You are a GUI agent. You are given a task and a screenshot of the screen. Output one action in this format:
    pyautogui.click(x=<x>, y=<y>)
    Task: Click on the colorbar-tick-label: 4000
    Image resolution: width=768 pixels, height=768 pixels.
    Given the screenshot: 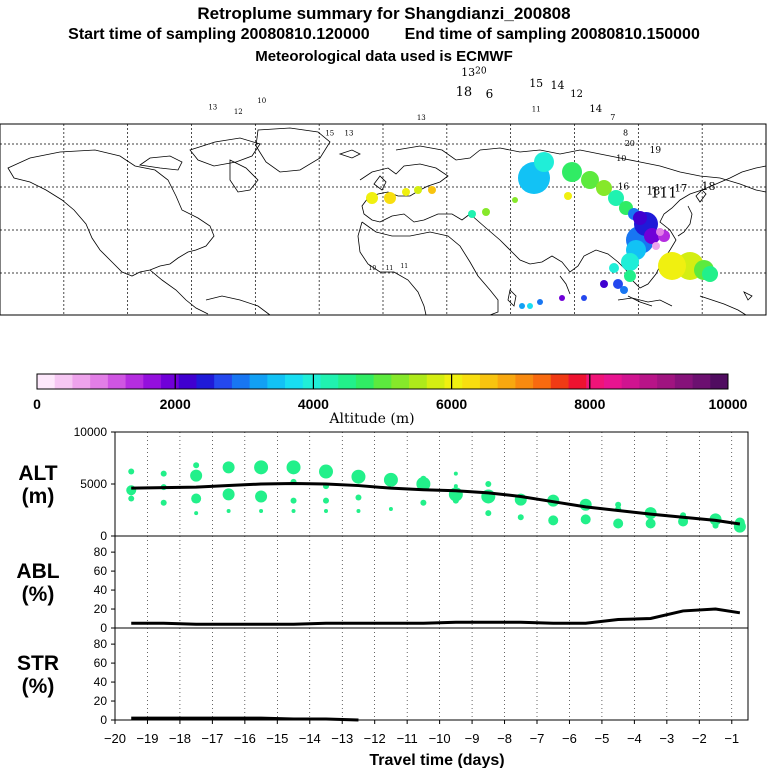 What is the action you would take?
    pyautogui.click(x=313, y=404)
    